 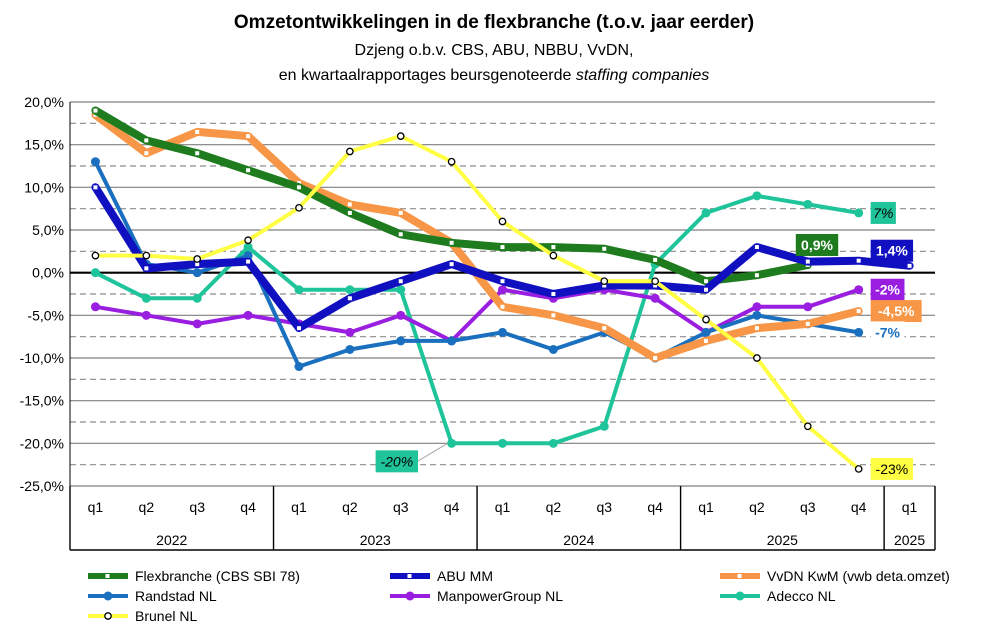 What do you see at coordinates (465, 576) in the screenshot?
I see `legend-label: ABU MM` at bounding box center [465, 576].